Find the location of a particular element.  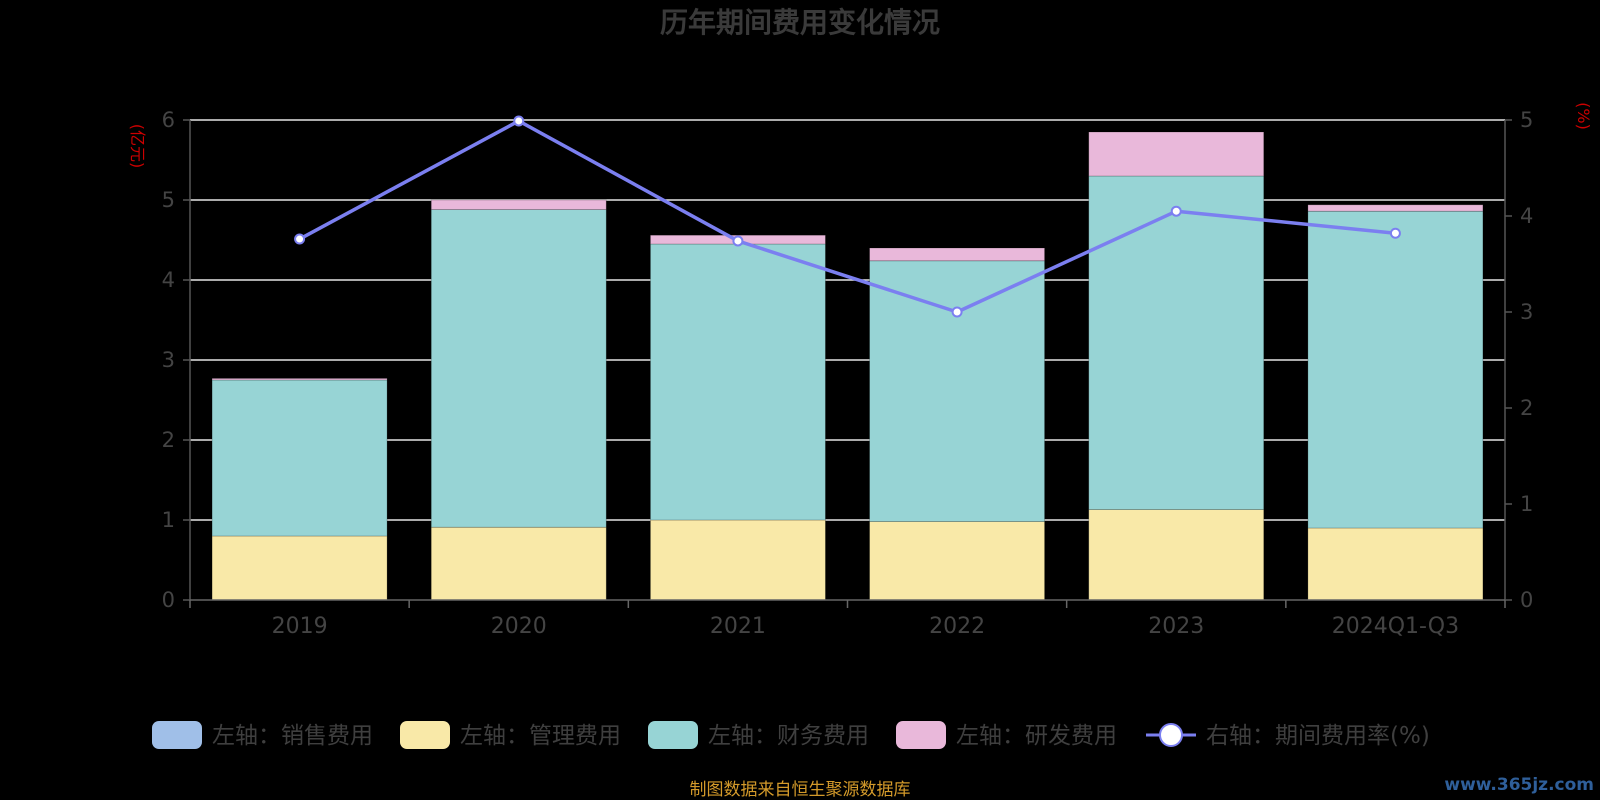

left-tick-label: 4 is located at coordinates (168, 280).